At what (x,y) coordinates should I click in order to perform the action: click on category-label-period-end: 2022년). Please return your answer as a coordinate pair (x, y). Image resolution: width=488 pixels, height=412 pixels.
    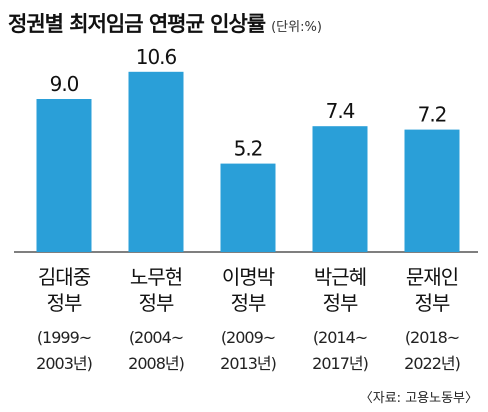
    Looking at the image, I should click on (432, 363).